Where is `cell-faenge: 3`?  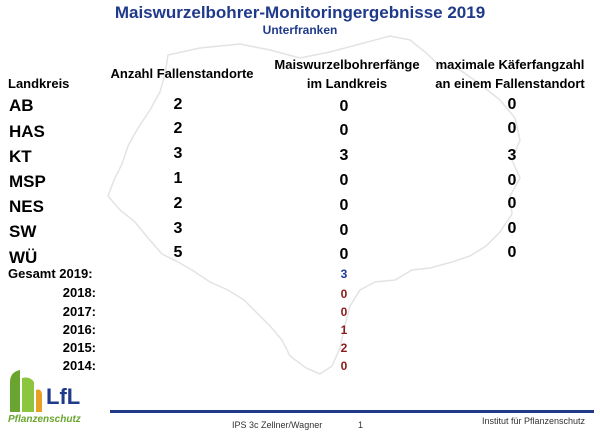
cell-faenge: 3 is located at coordinates (344, 155).